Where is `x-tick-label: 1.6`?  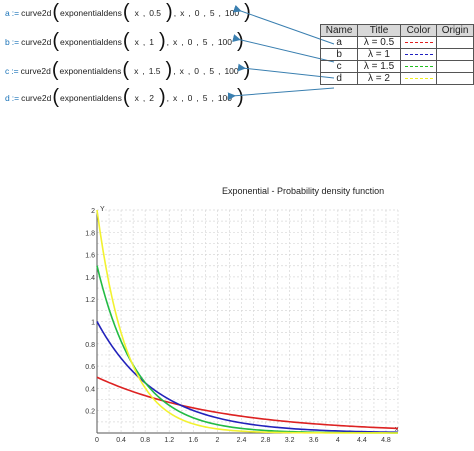
x-tick-label: 1.6 is located at coordinates (193, 440).